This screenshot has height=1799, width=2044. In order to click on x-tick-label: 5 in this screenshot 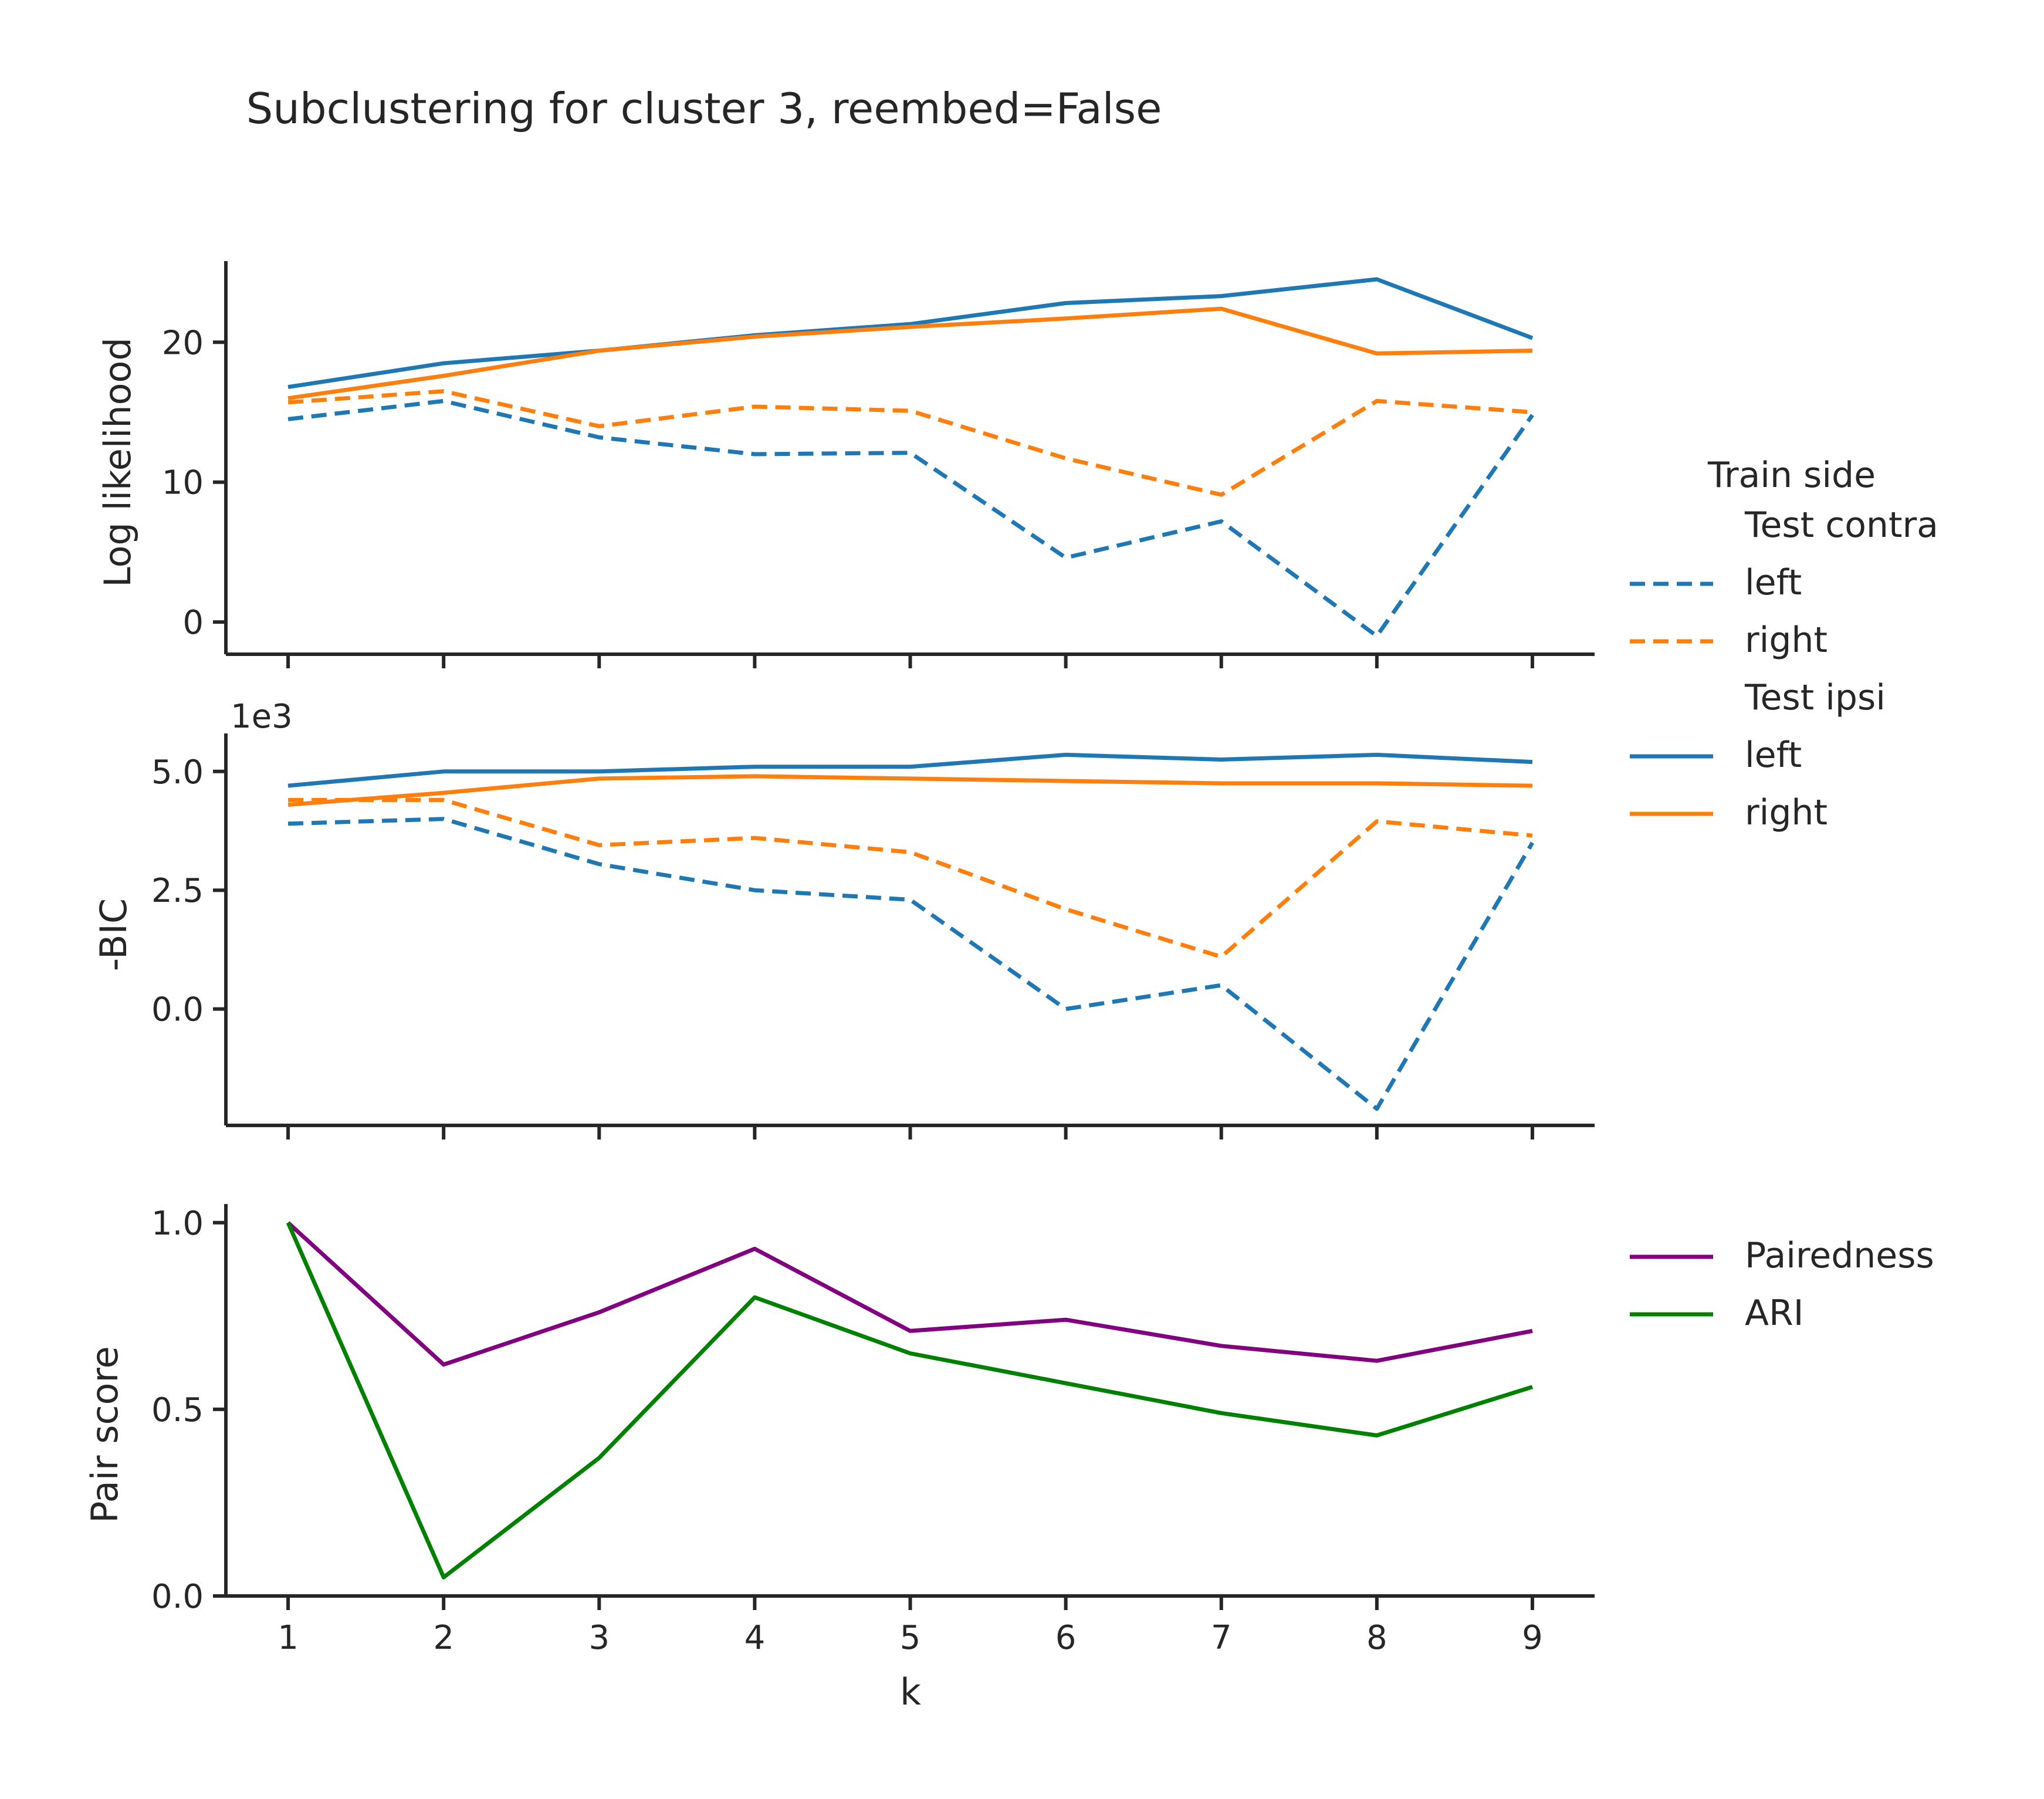, I will do `click(911, 1638)`.